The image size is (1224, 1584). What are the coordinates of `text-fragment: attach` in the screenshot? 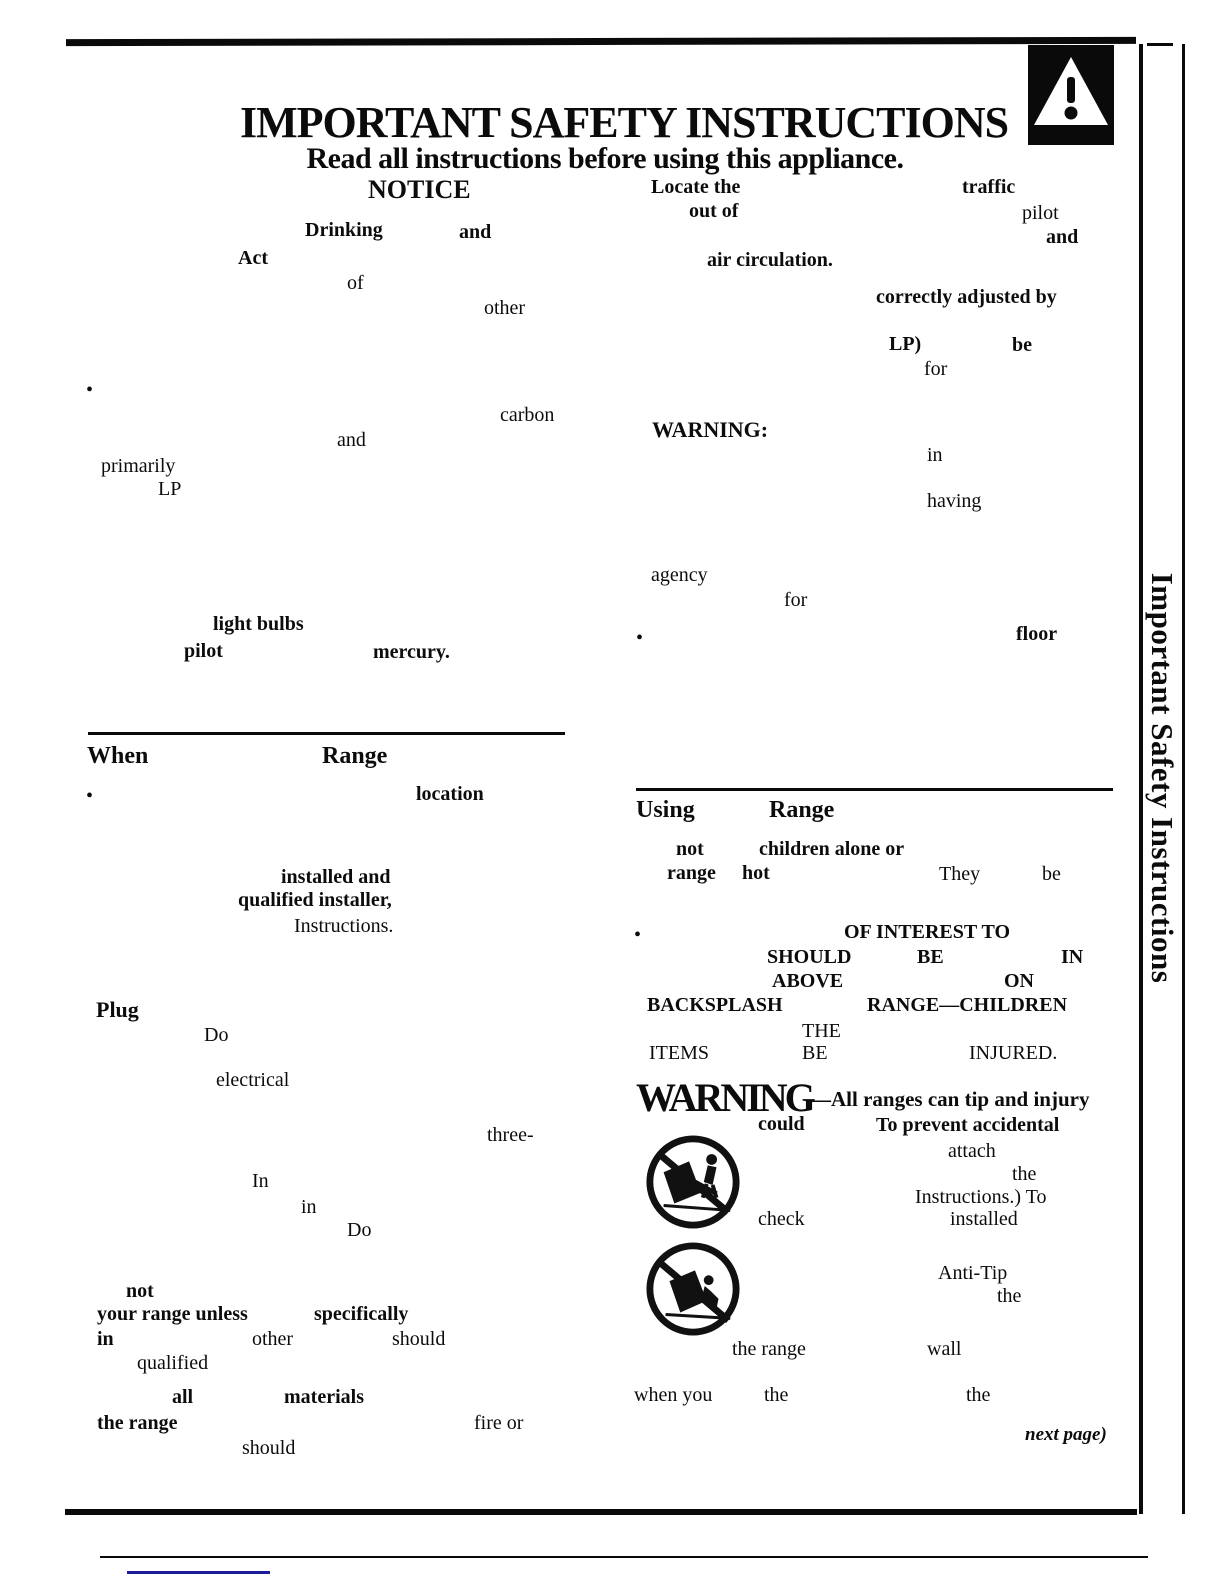 It's located at (972, 1151).